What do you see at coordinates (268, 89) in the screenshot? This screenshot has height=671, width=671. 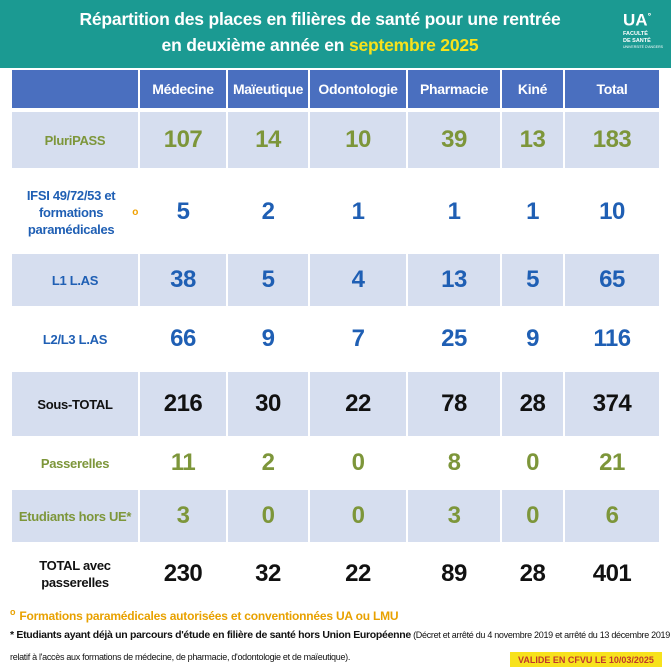 I see `column-header-maieutique: Maïeutique` at bounding box center [268, 89].